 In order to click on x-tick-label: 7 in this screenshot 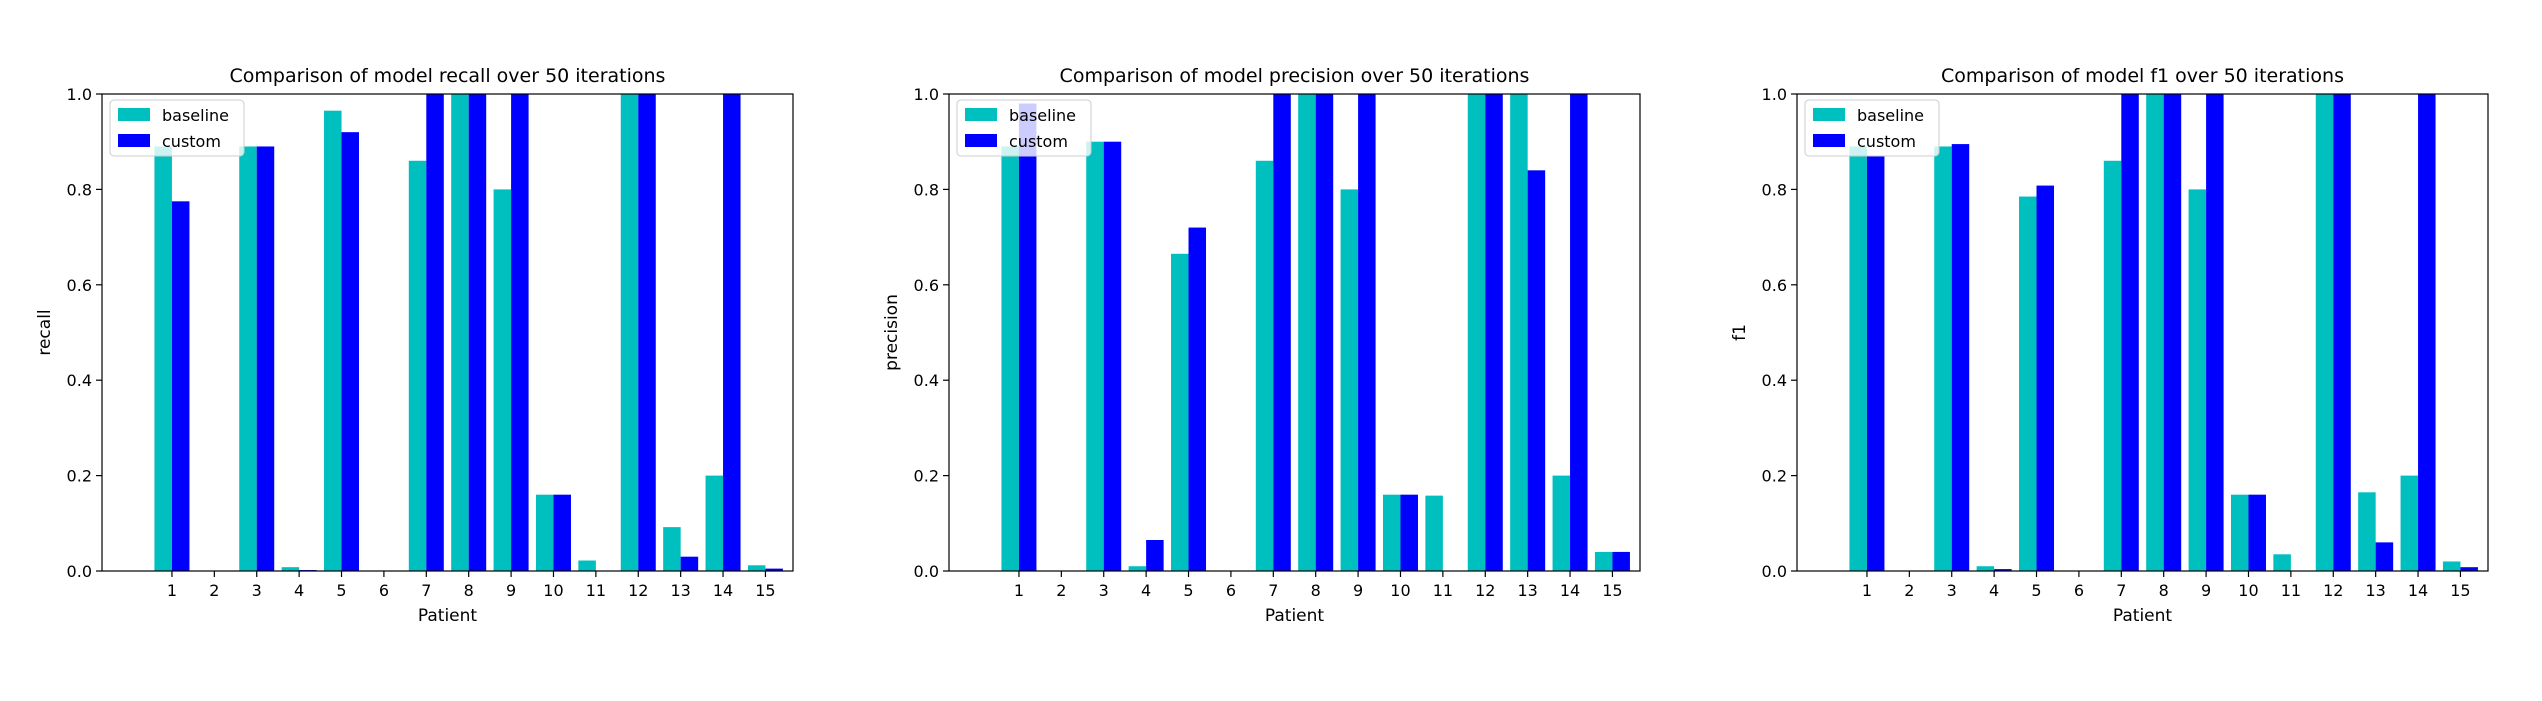, I will do `click(426, 590)`.